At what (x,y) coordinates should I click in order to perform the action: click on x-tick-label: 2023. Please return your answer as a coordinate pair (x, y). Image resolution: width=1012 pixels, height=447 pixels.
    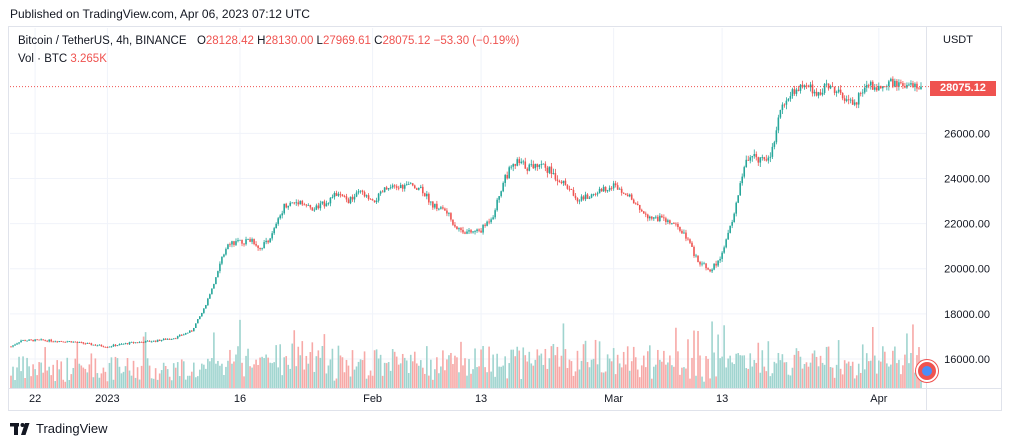
    Looking at the image, I should click on (107, 399).